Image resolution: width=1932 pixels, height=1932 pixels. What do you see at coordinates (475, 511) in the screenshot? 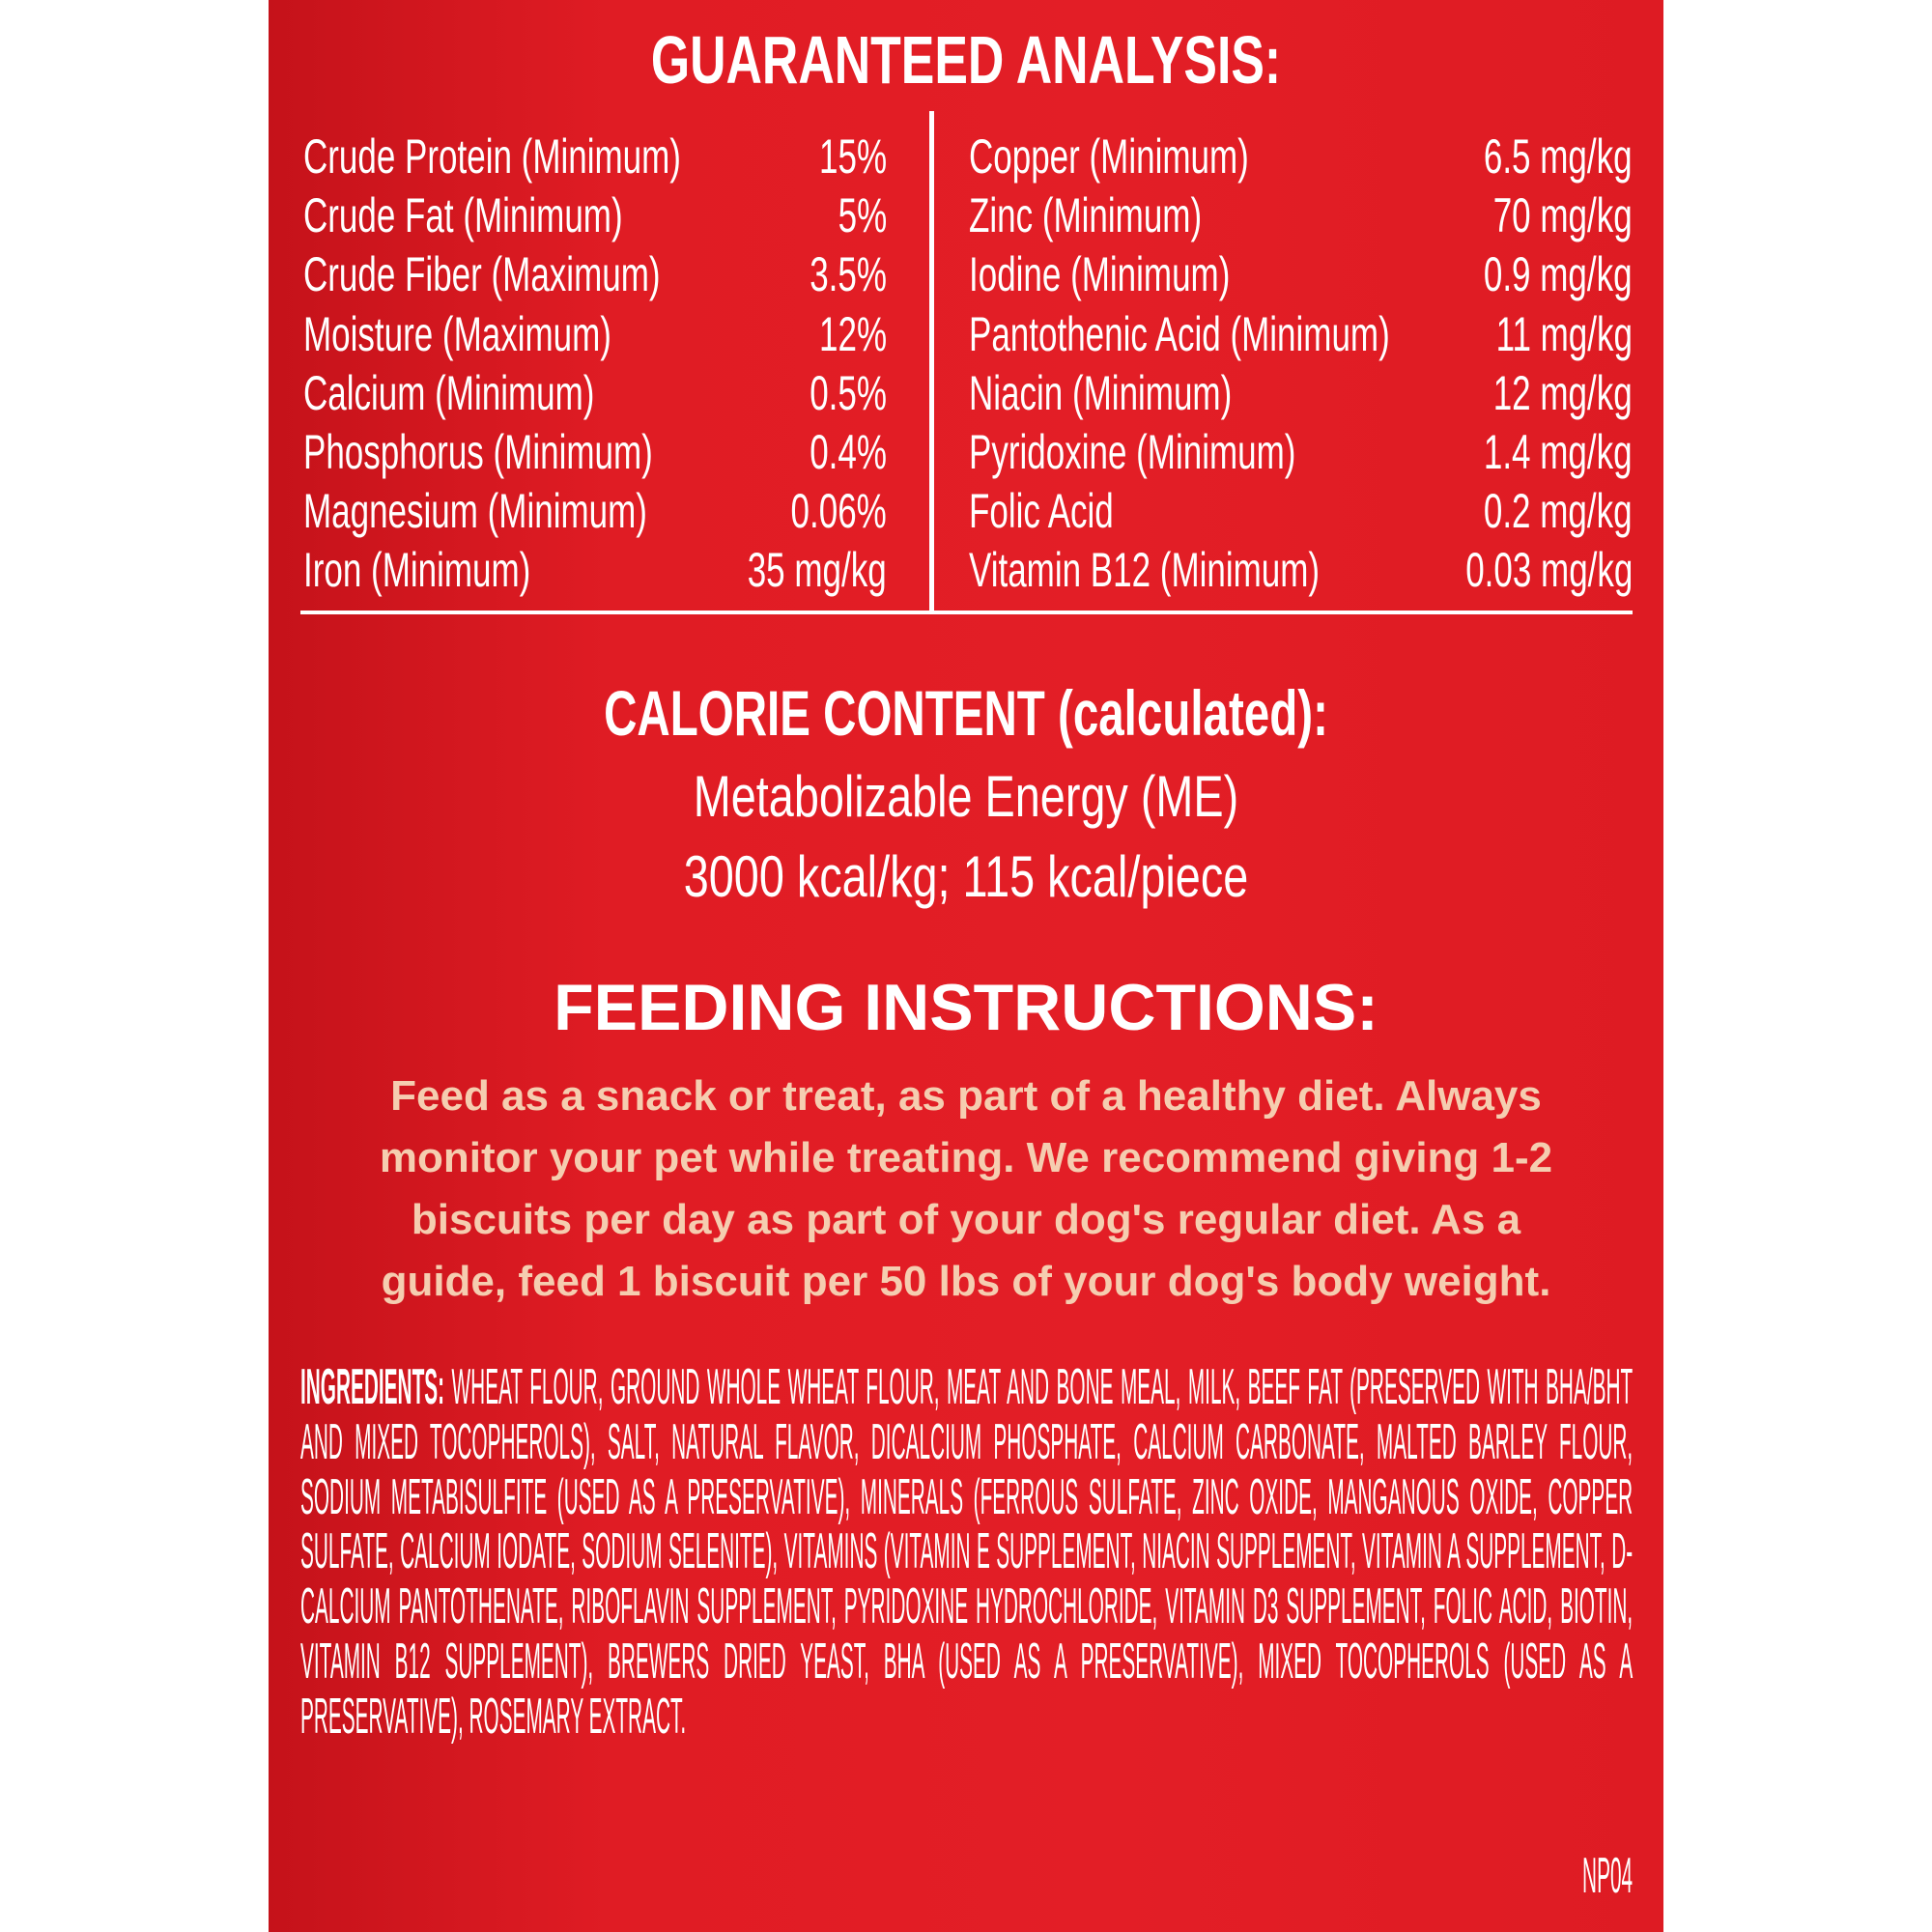
I see `row-label: Magnesium (Minimum)` at bounding box center [475, 511].